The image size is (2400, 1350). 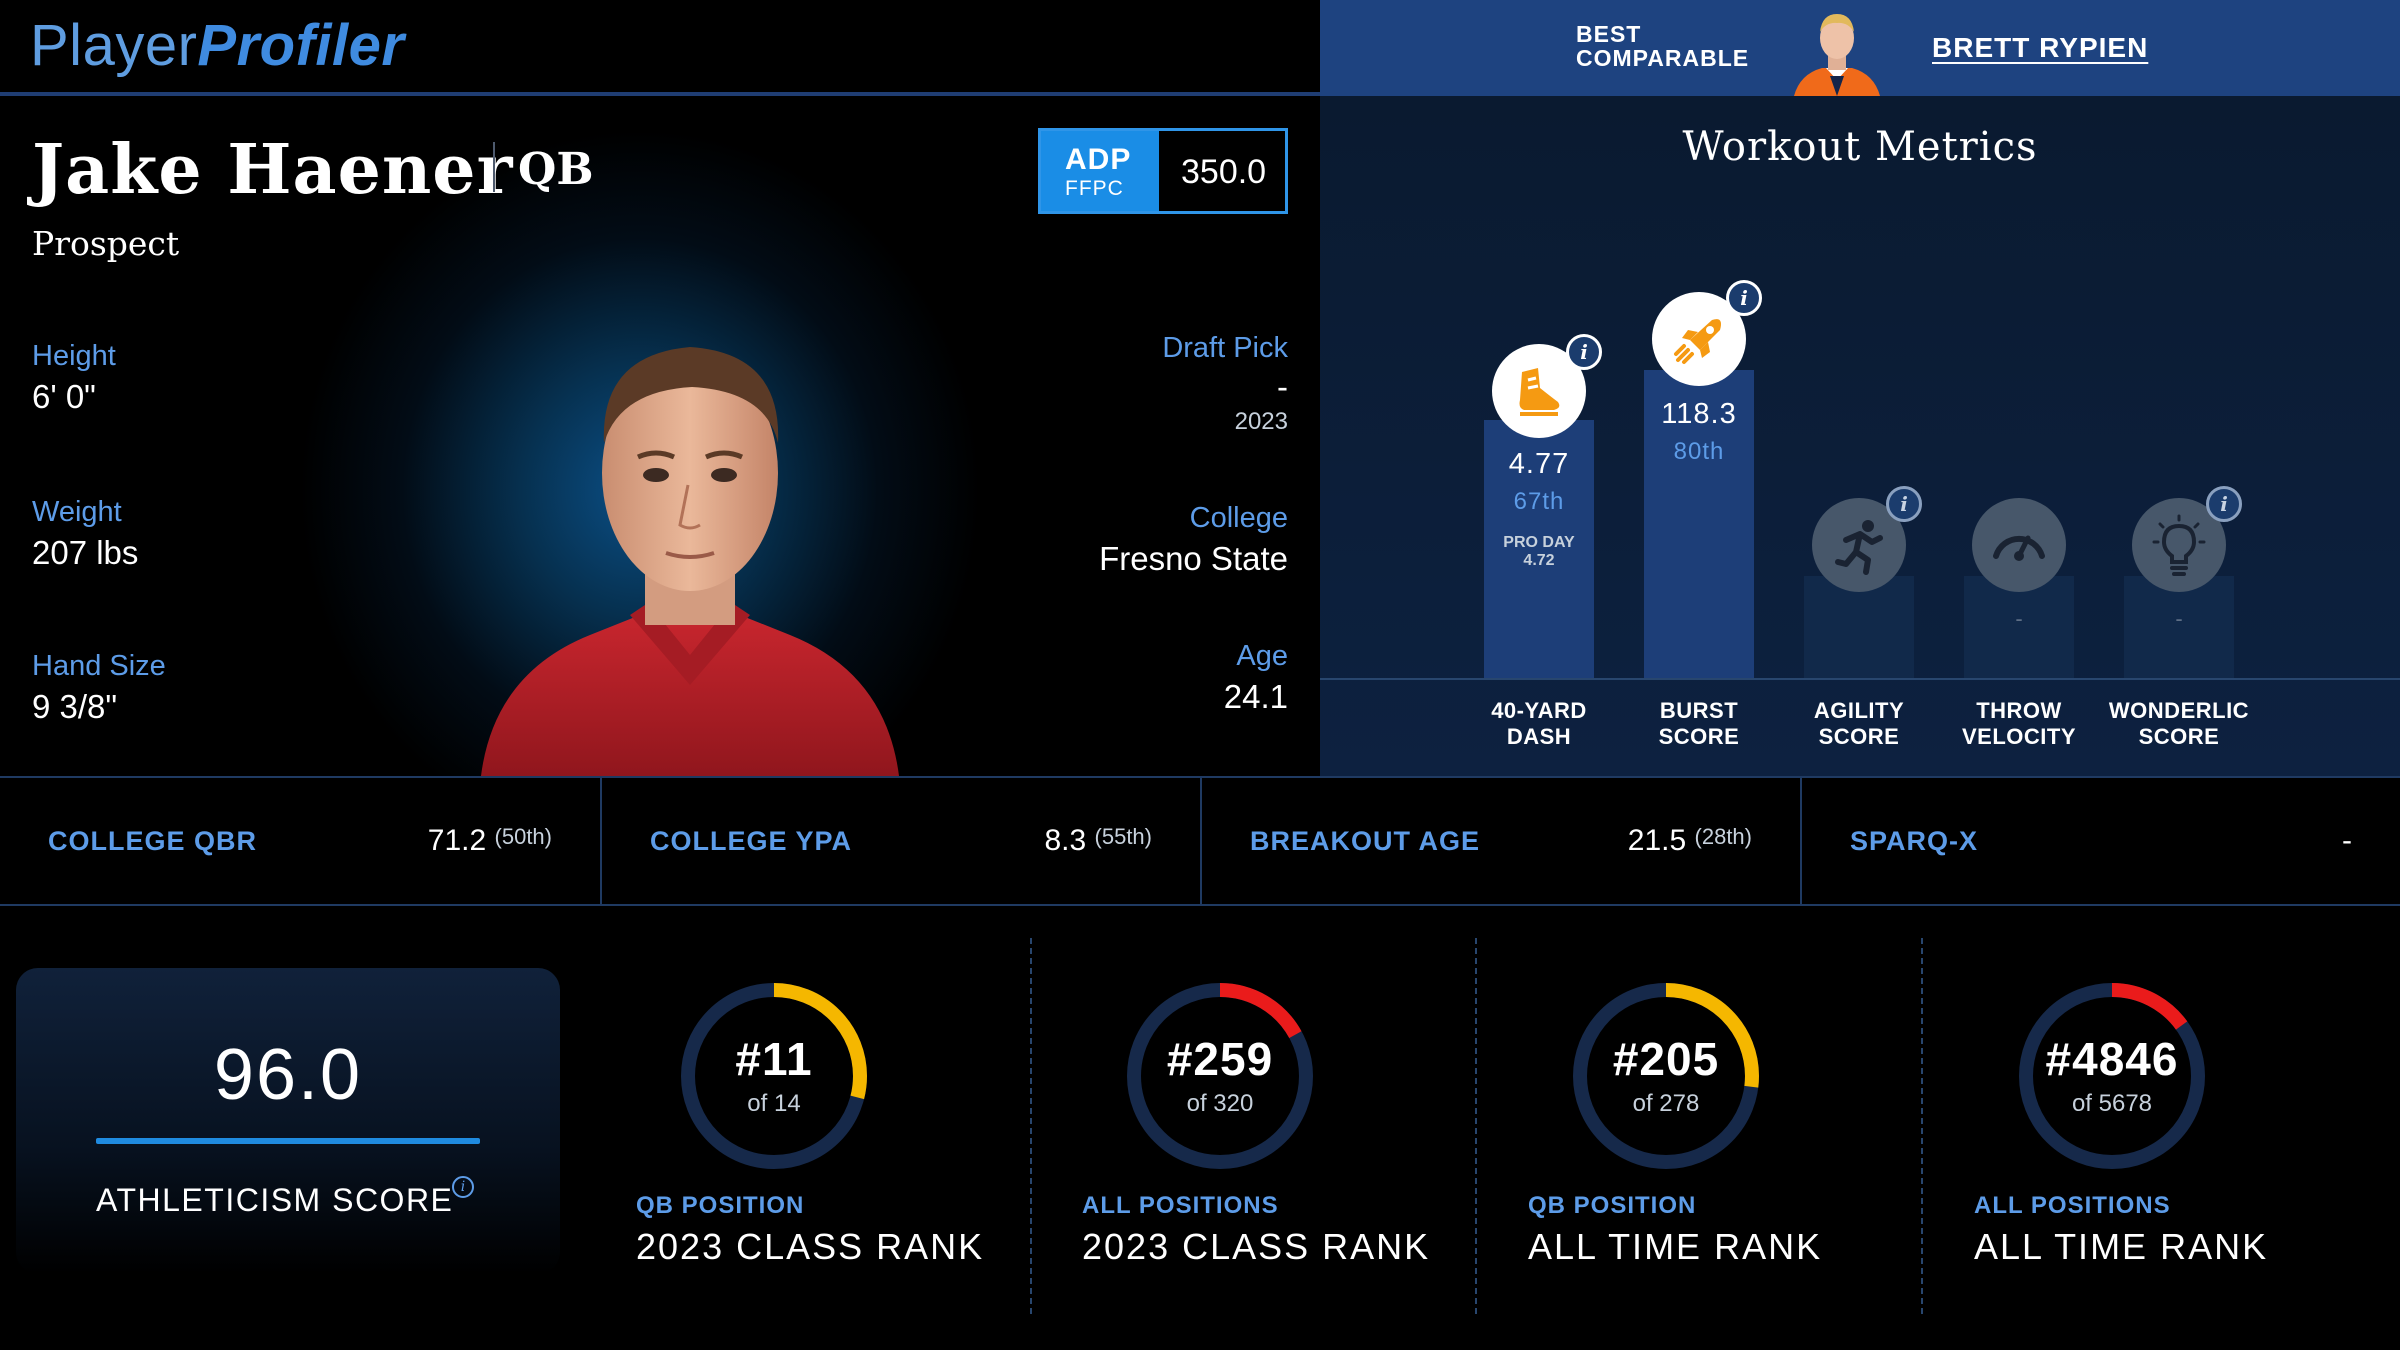 I want to click on stat-breakout-age: BREAKOUT AGE 21.5 (28th), so click(x=1500, y=841).